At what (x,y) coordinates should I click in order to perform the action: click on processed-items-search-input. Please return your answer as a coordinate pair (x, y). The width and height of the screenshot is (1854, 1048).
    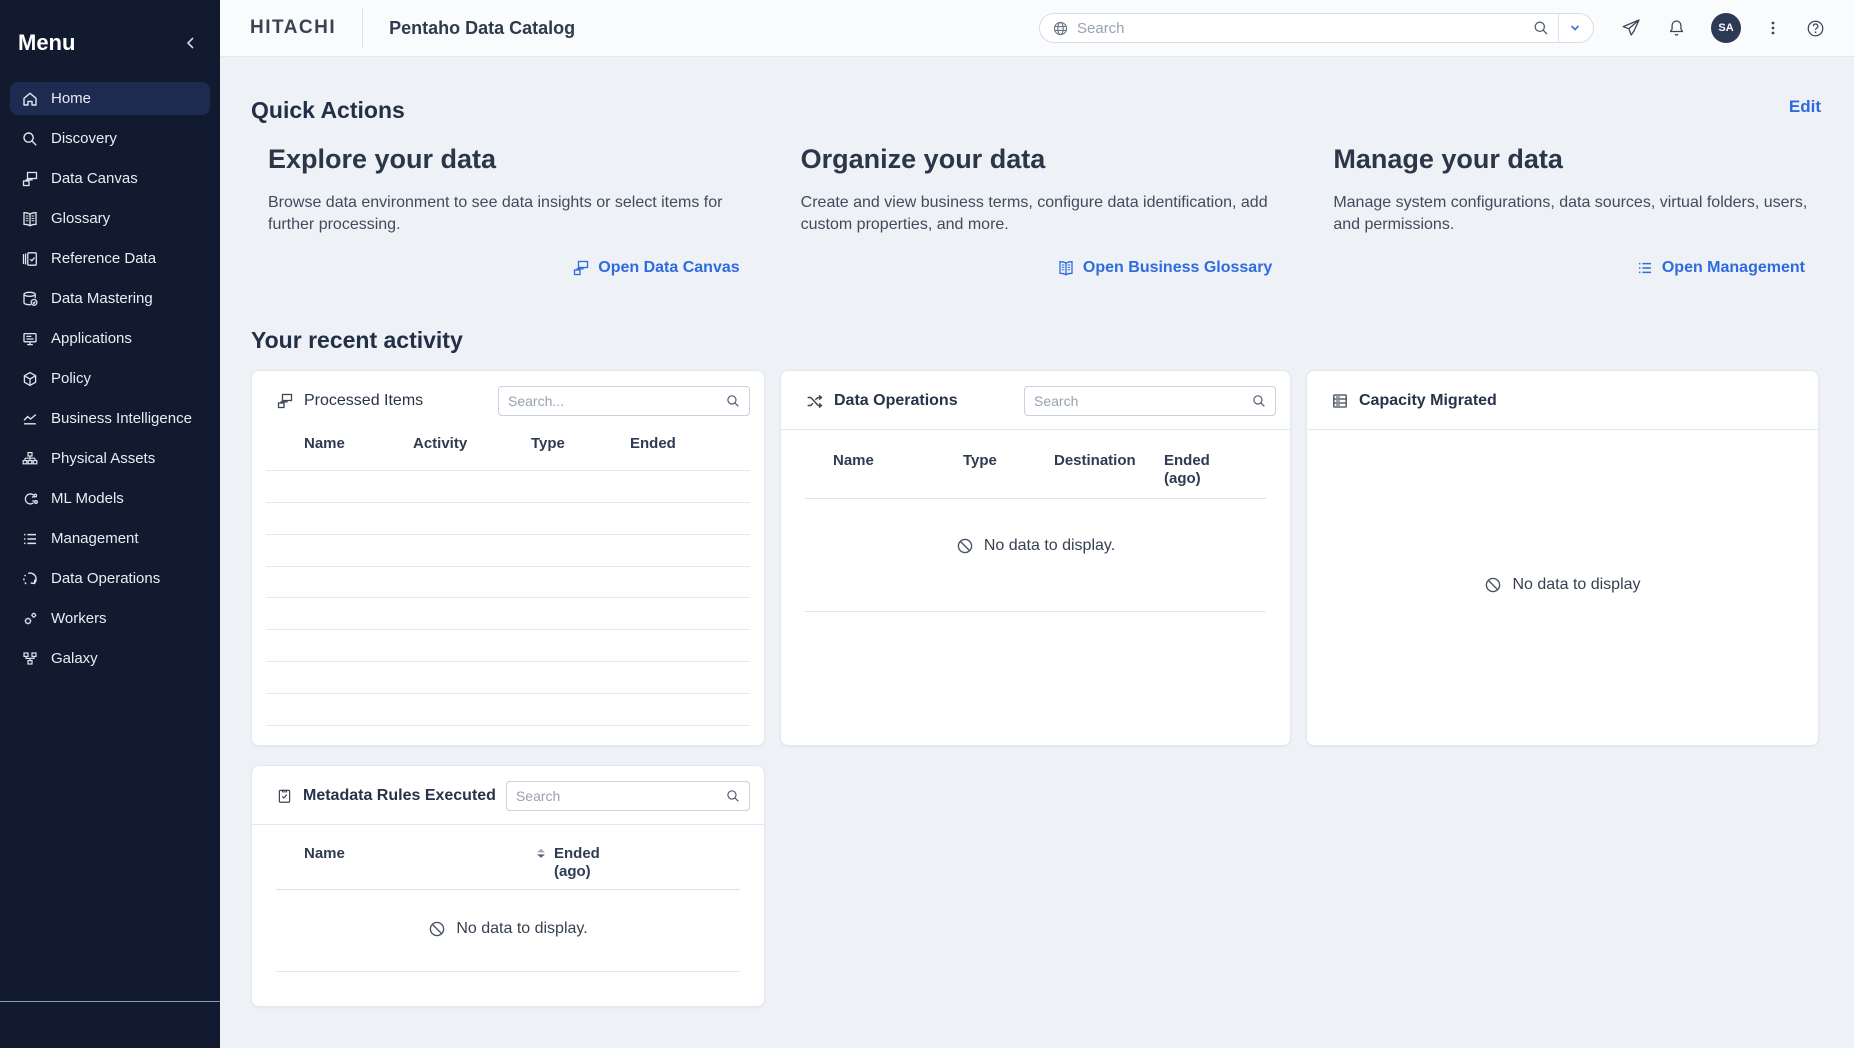
    Looking at the image, I should click on (613, 401).